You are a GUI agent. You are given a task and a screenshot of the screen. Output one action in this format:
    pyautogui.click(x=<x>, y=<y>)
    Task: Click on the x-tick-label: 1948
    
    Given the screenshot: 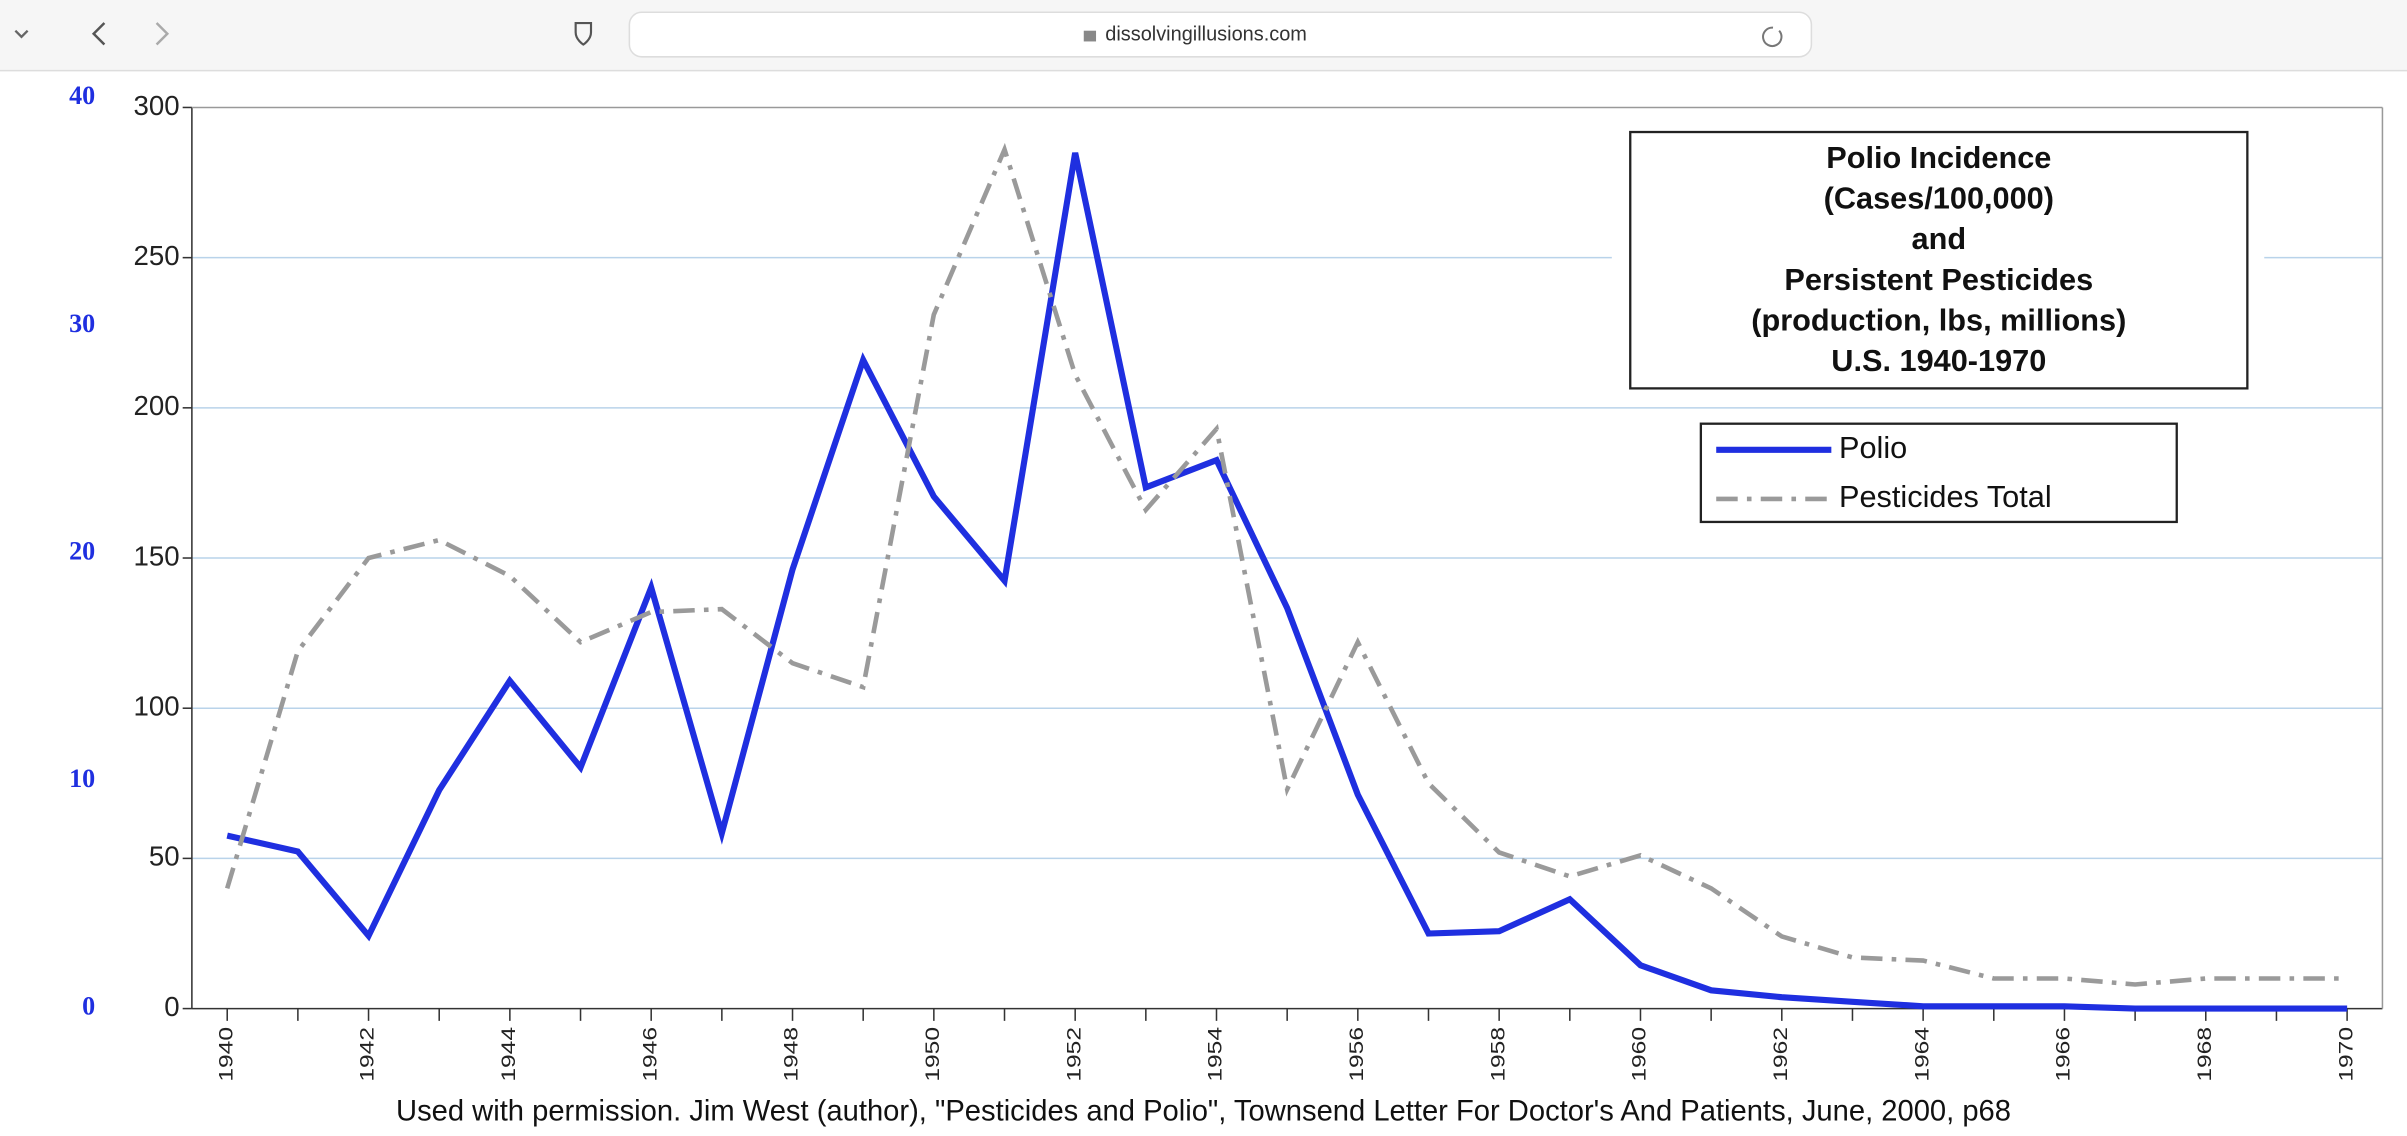 What is the action you would take?
    pyautogui.click(x=791, y=1054)
    